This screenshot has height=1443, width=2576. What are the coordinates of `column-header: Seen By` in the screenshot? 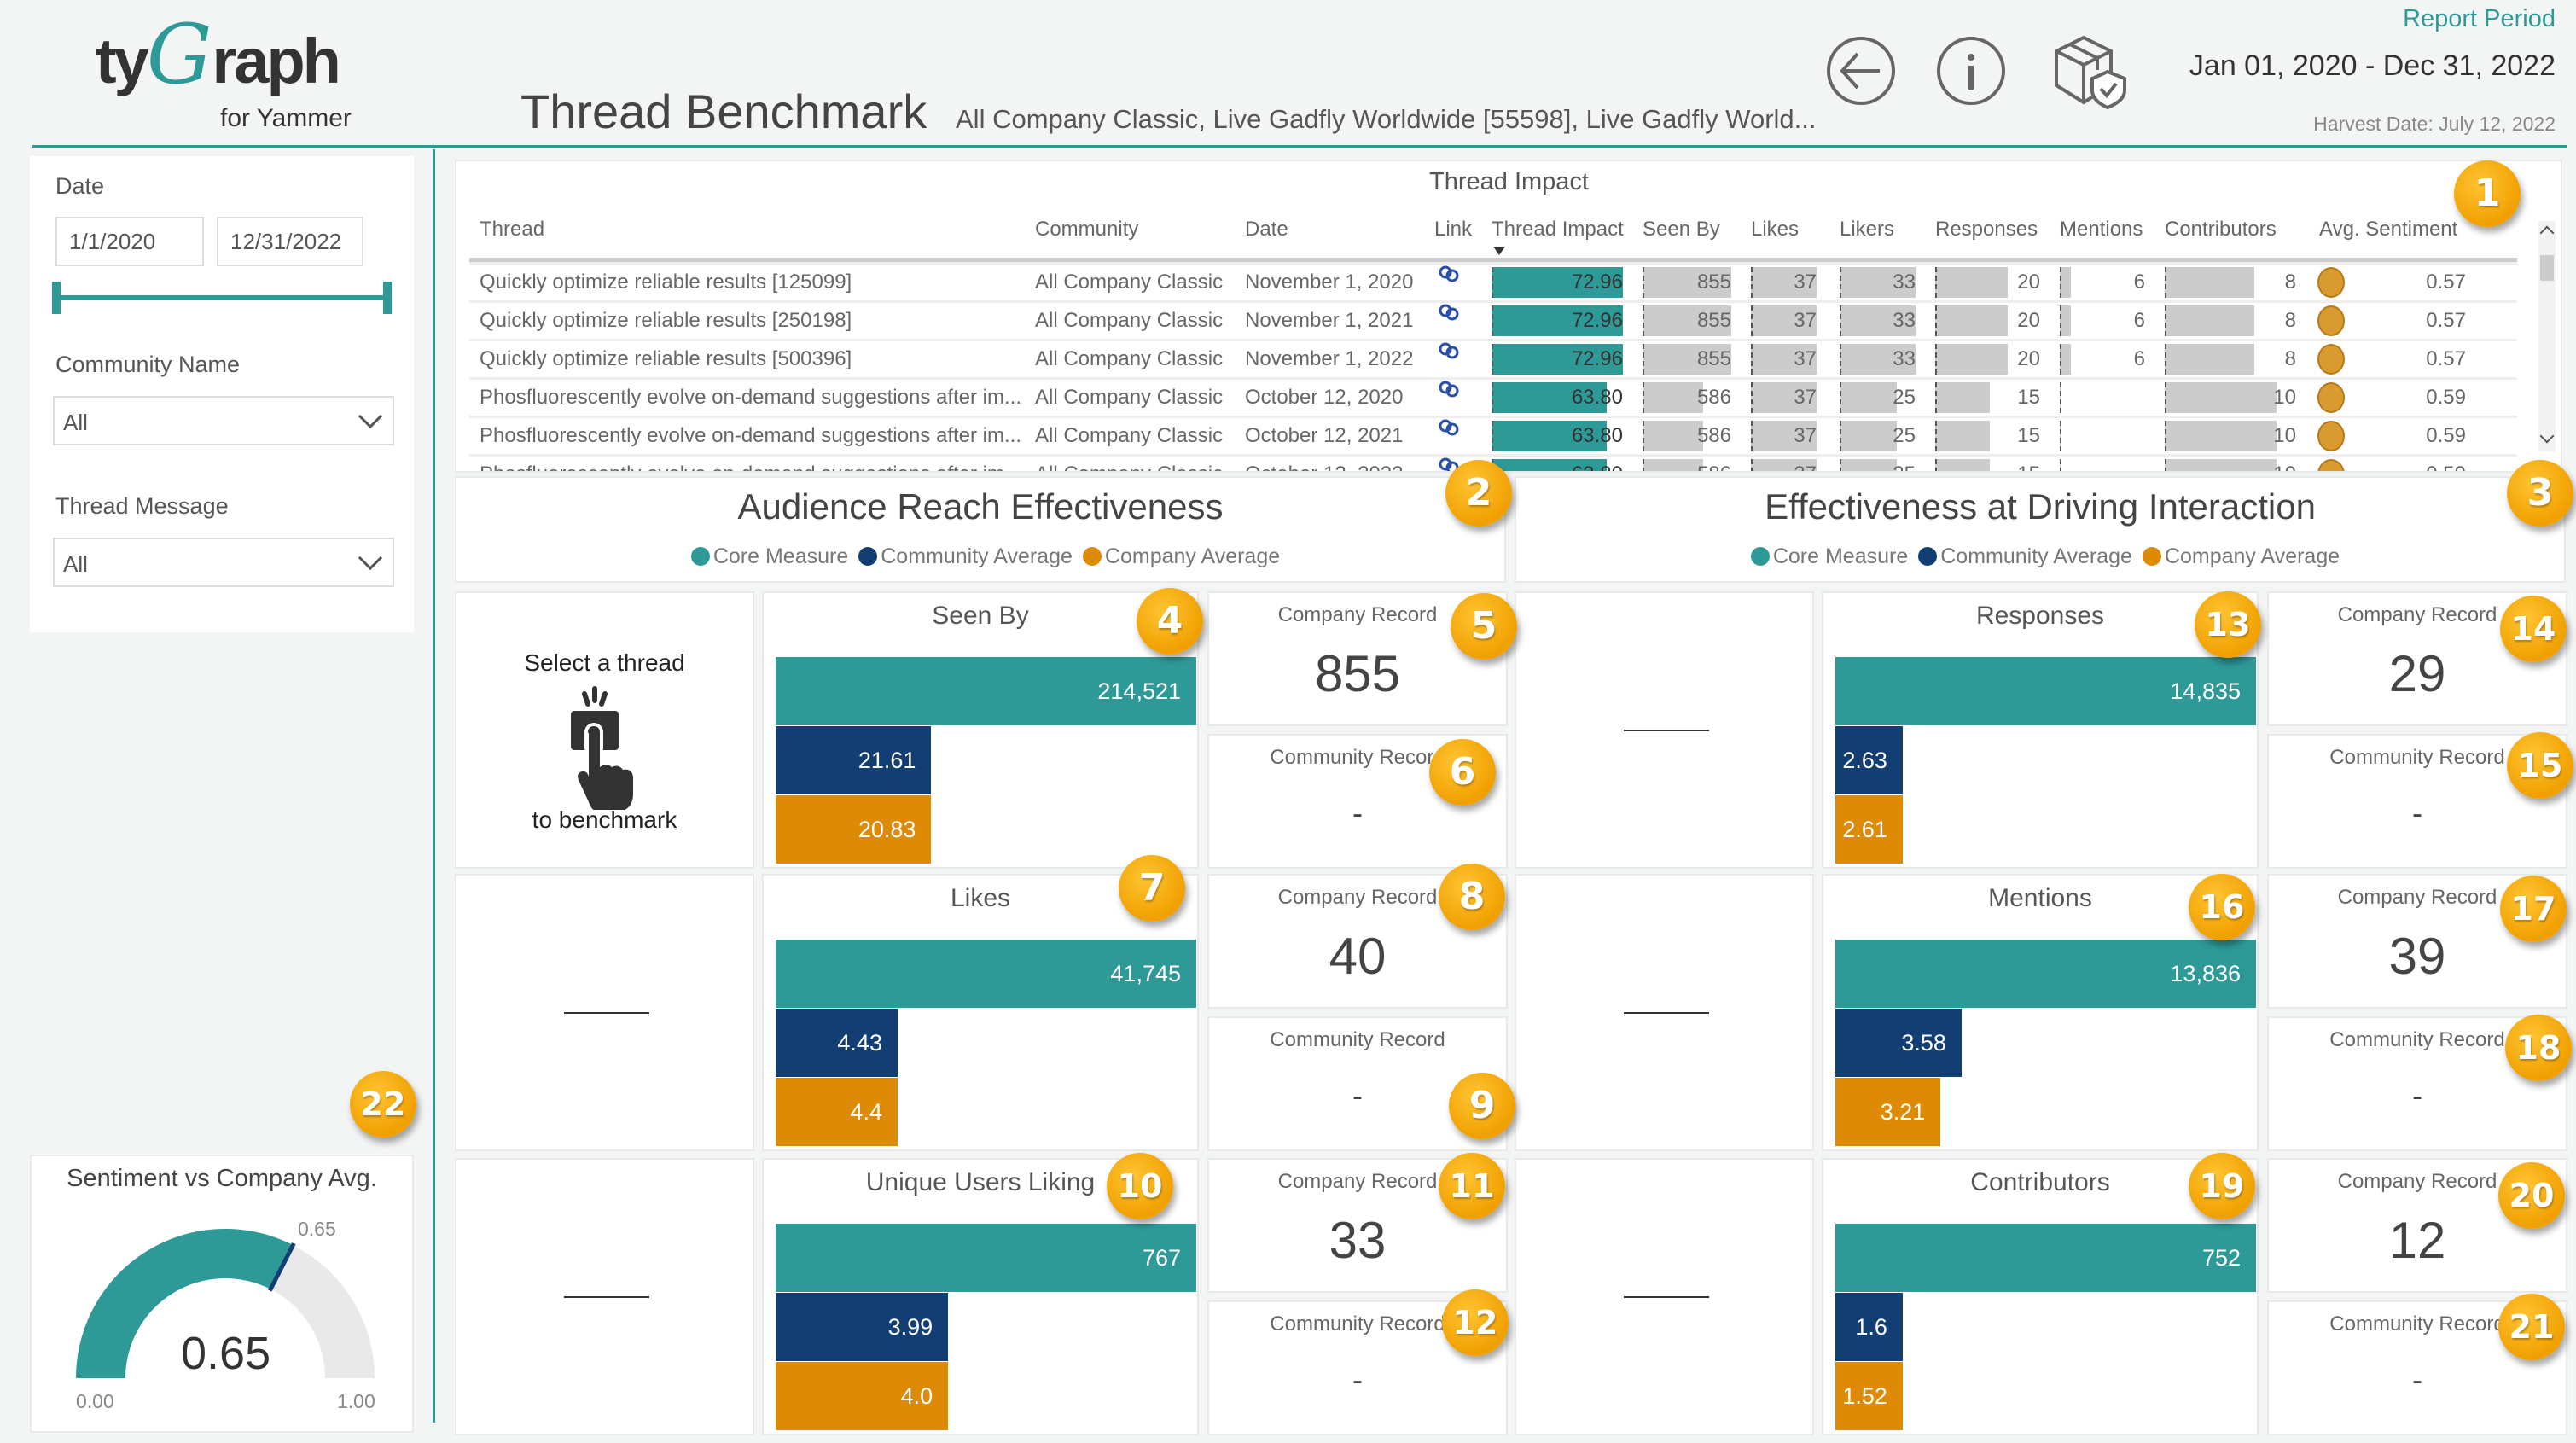 It's located at (1681, 229).